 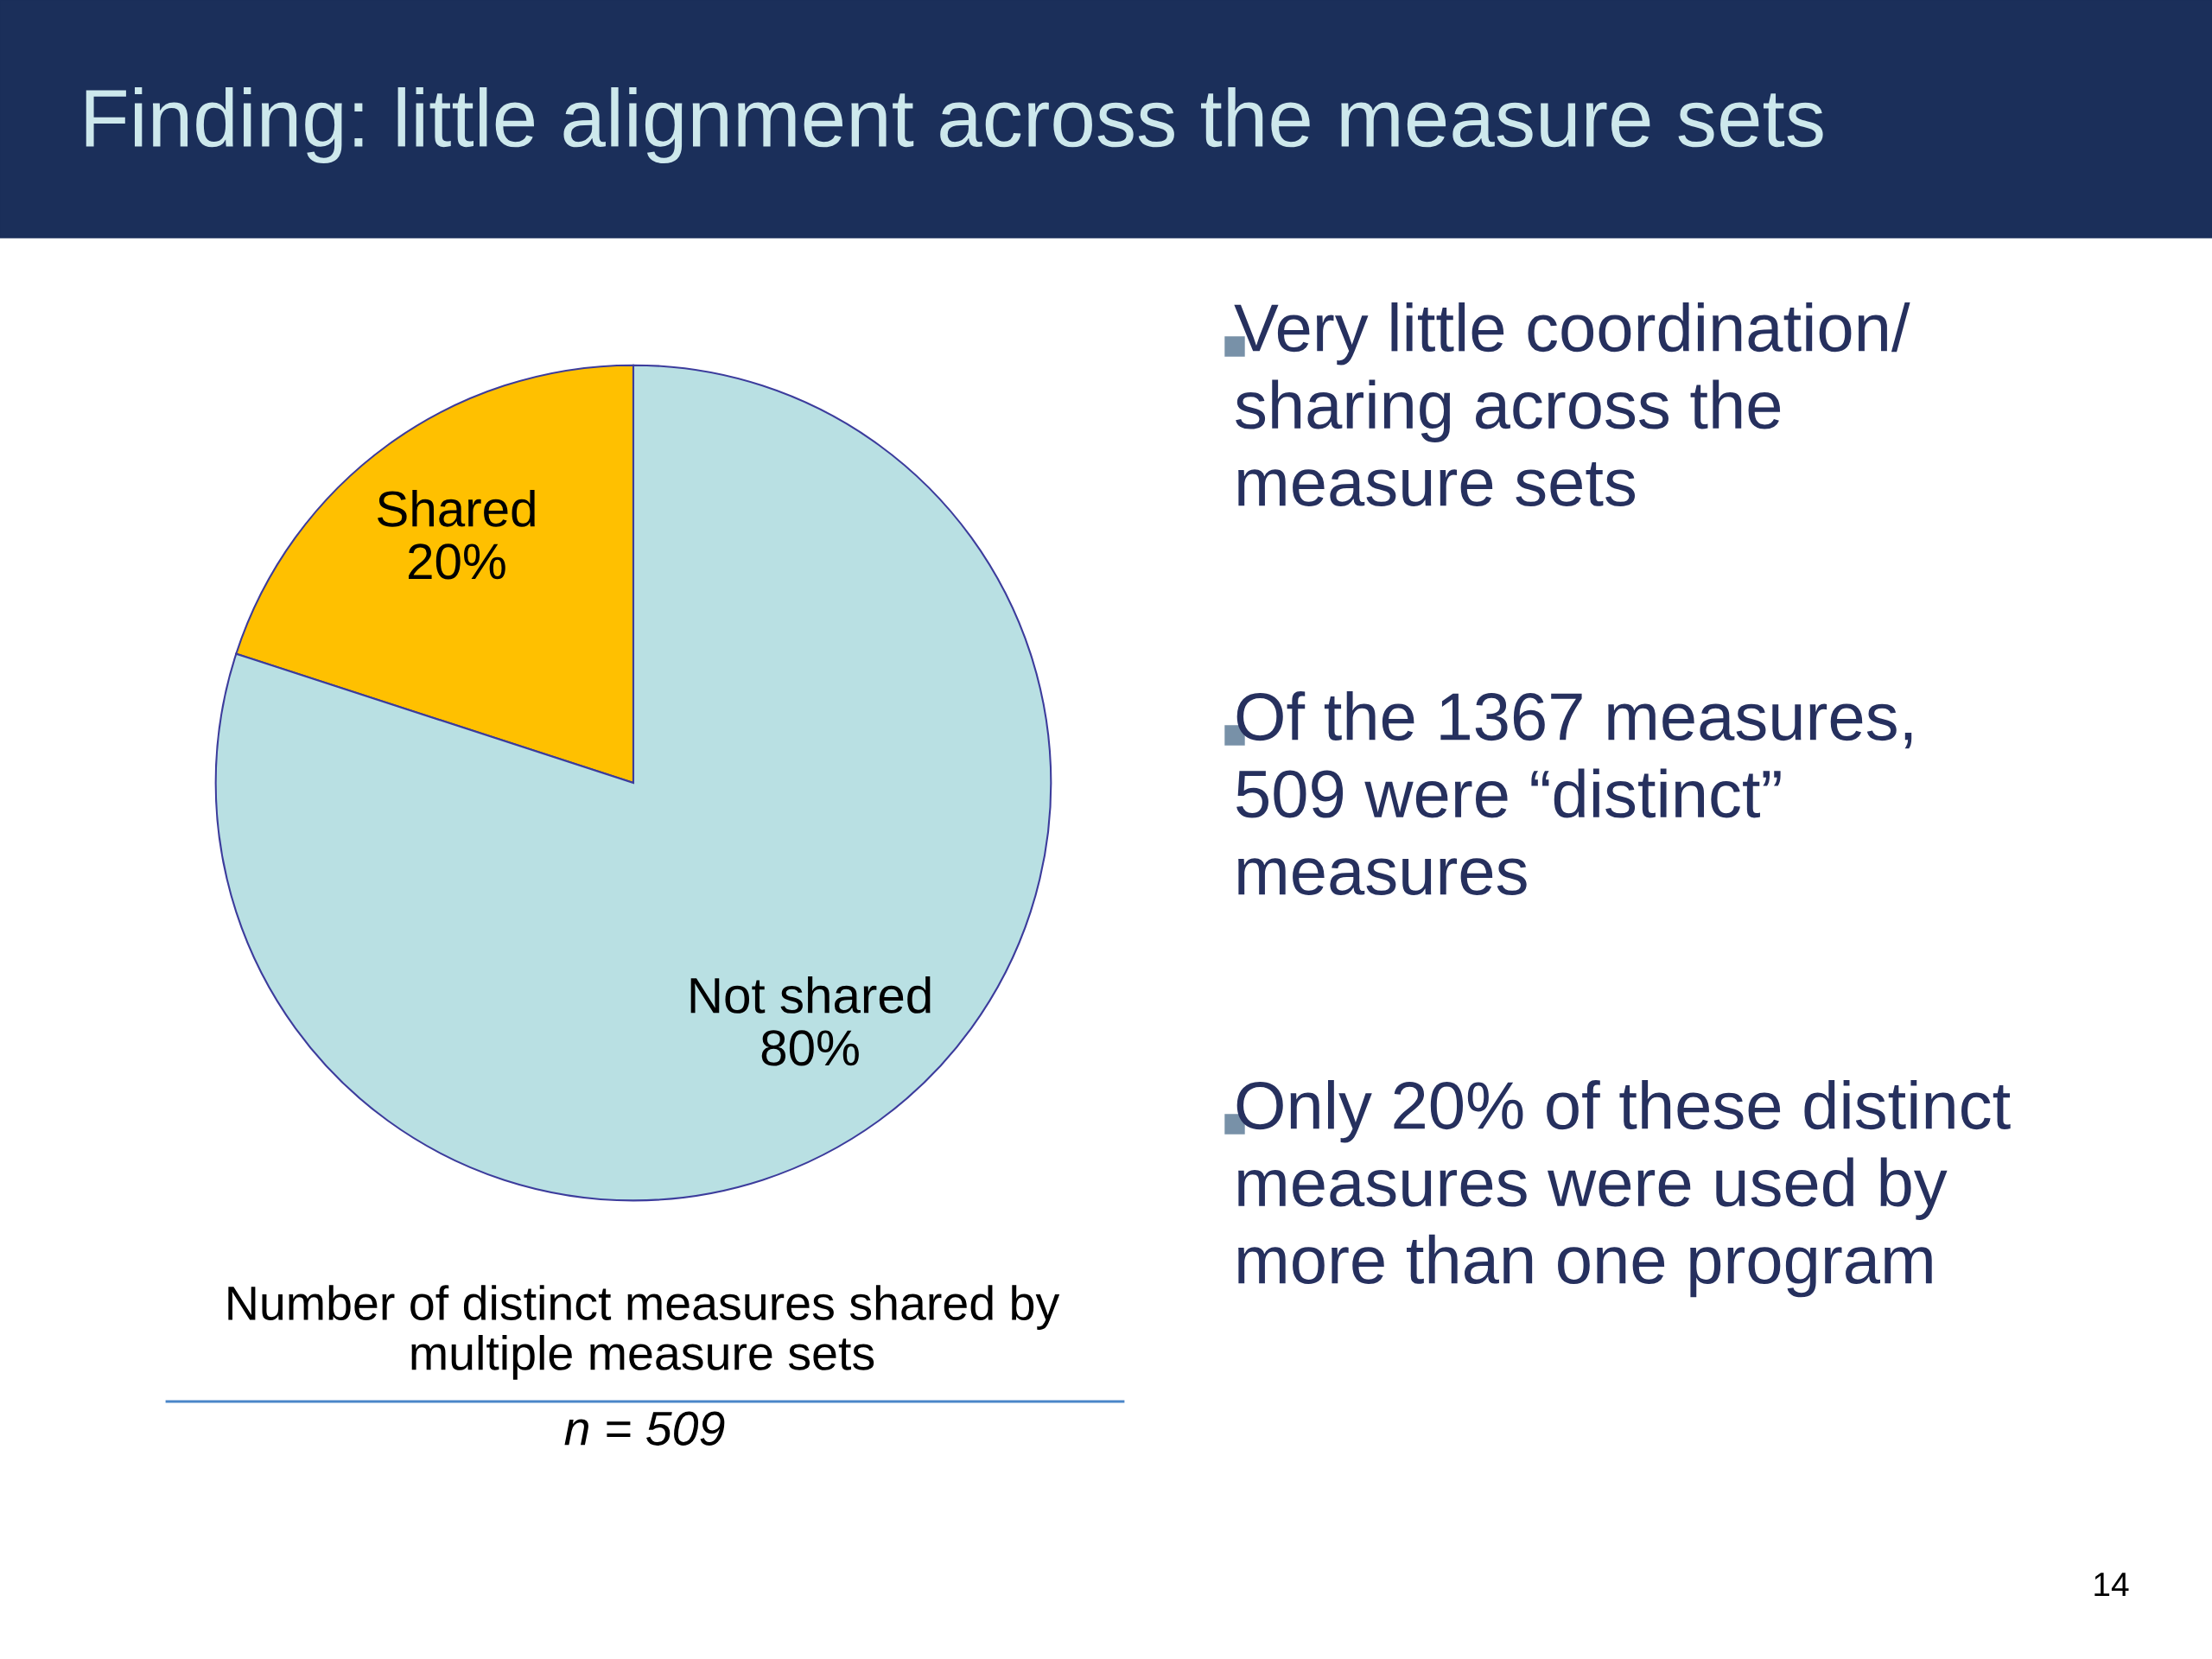 I want to click on text: Very little coordination/ sharing across the measure sets, so click(x=1572, y=404).